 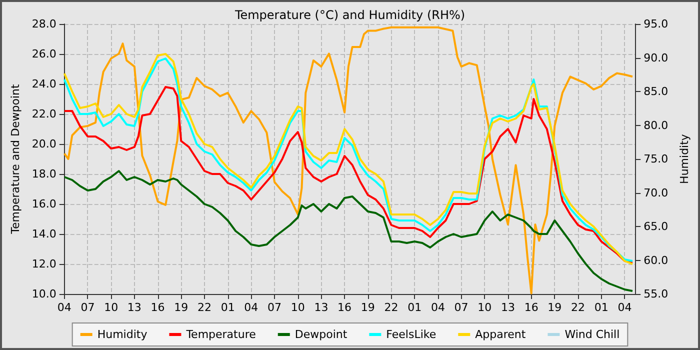 I want to click on y2-axis-title: Humidity, so click(x=684, y=159).